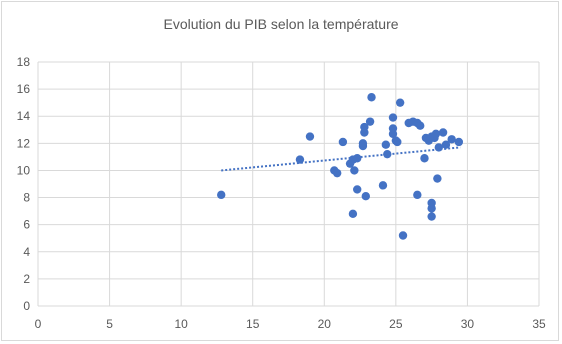  I want to click on x-tick-label: 25, so click(396, 324).